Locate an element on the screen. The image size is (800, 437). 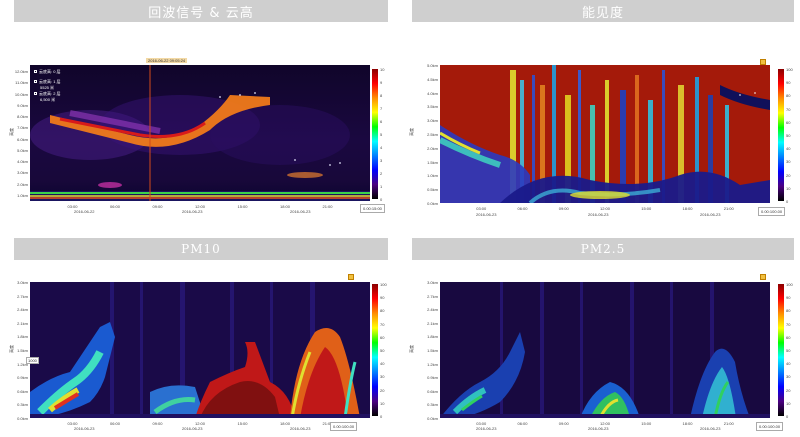
date-label: 2016-06-22 is located at coordinates (84, 211).